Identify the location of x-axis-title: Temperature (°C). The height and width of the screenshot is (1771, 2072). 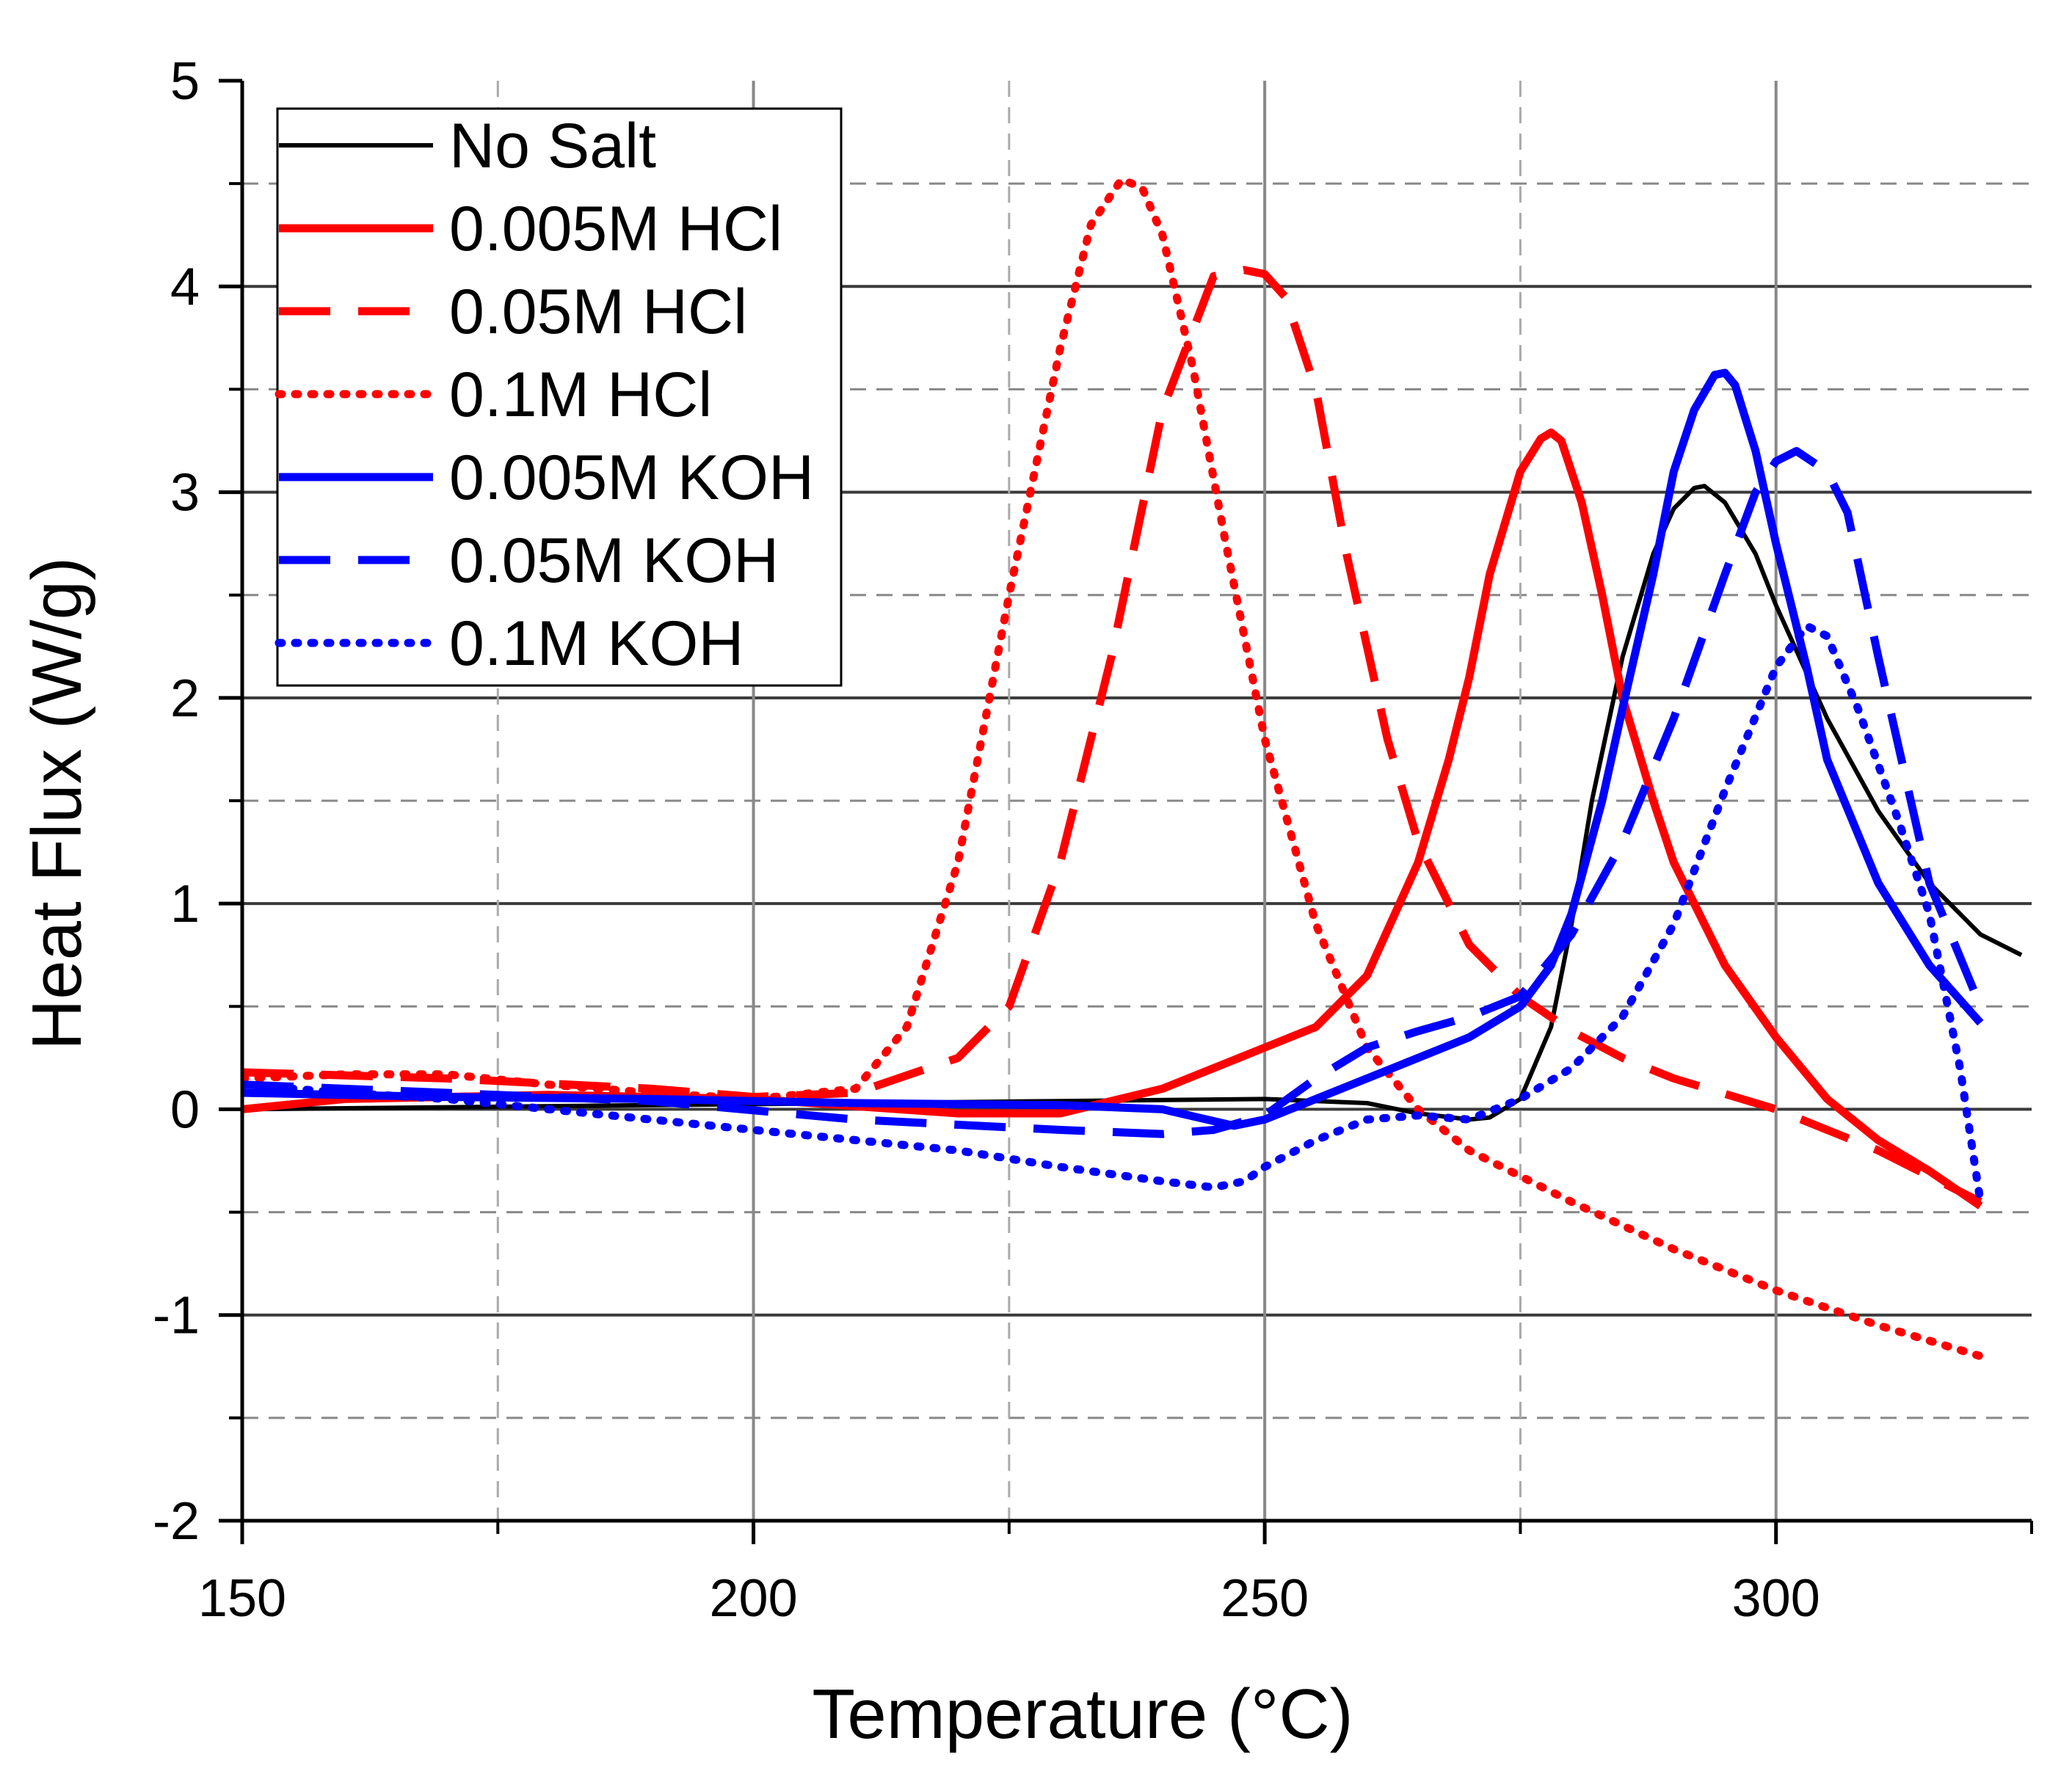
(1082, 1714).